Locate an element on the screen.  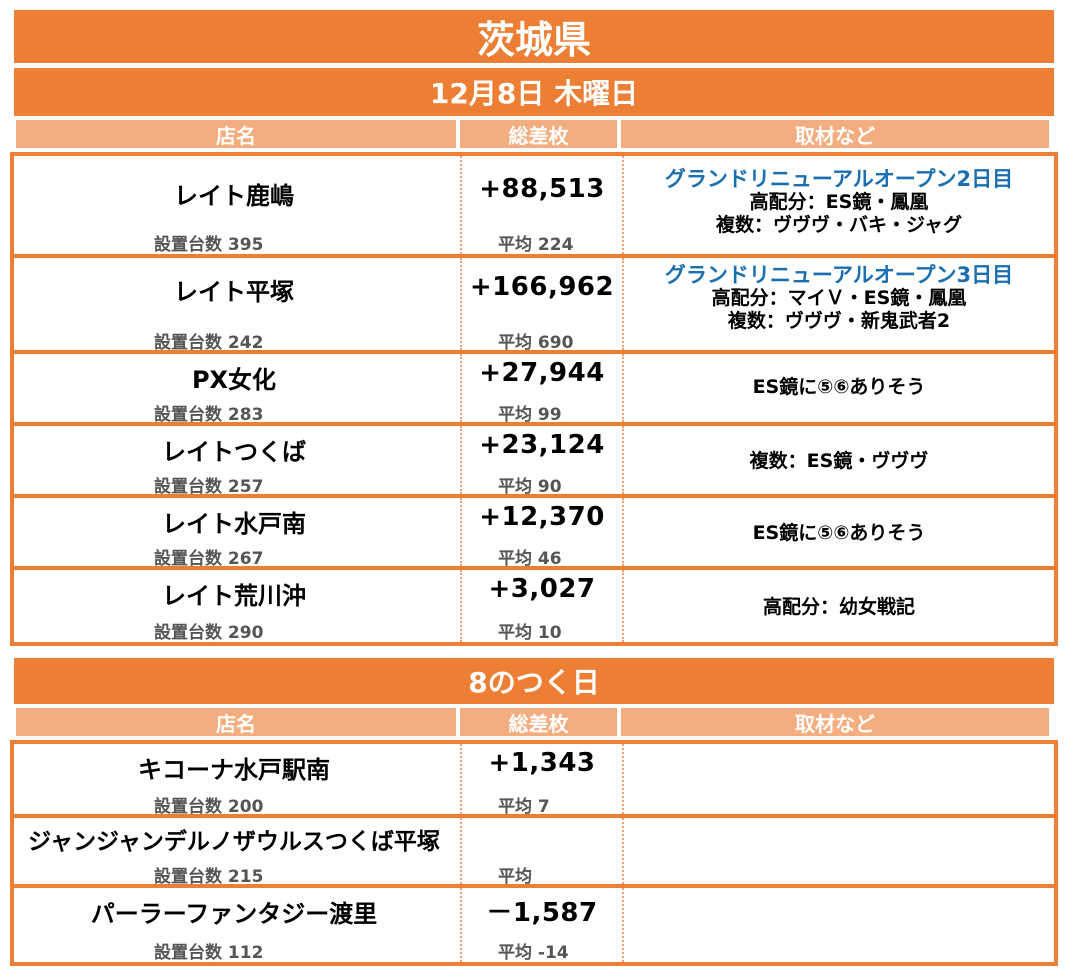
unit-count: 設置台数 112 is located at coordinates (209, 953).